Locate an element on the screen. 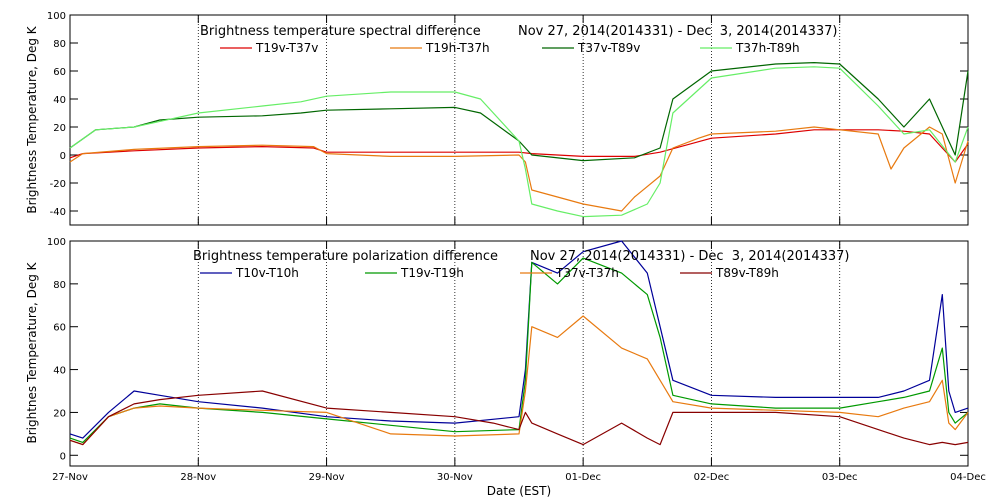 Image resolution: width=1000 pixels, height=500 pixels. x-tick-label: 29-Nov is located at coordinates (327, 477).